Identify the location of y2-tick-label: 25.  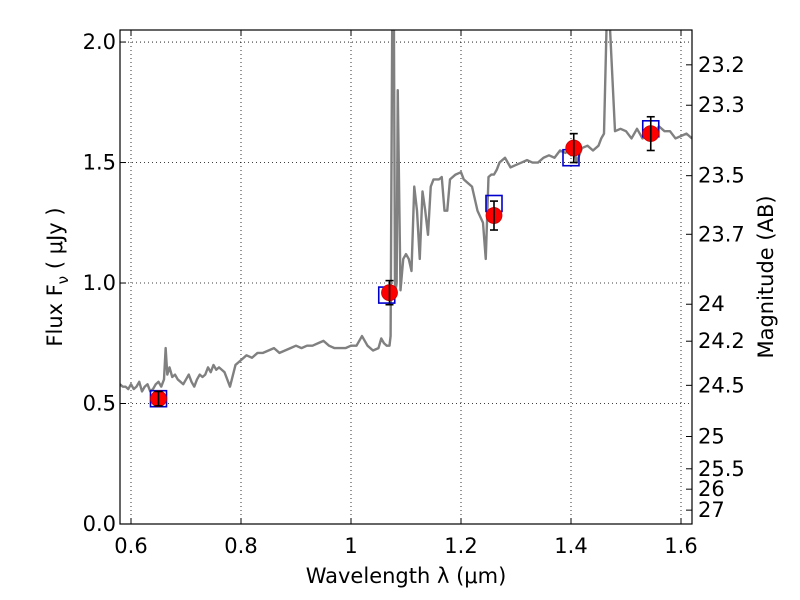
(711, 437).